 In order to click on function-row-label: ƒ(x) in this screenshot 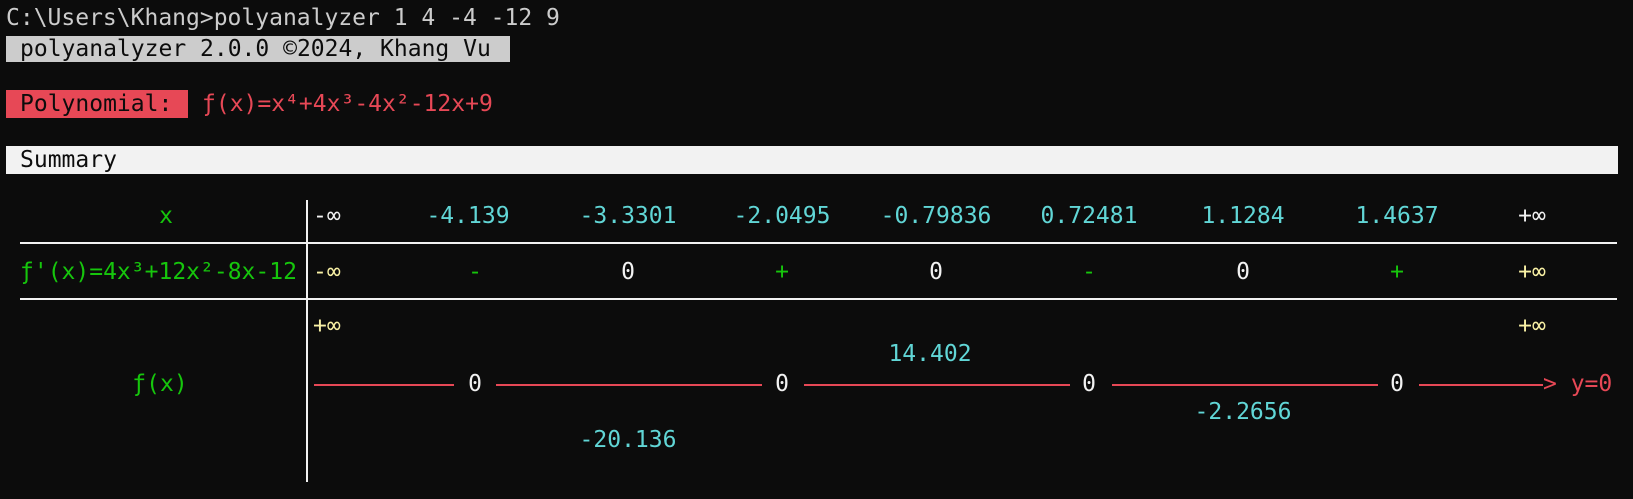, I will do `click(160, 384)`.